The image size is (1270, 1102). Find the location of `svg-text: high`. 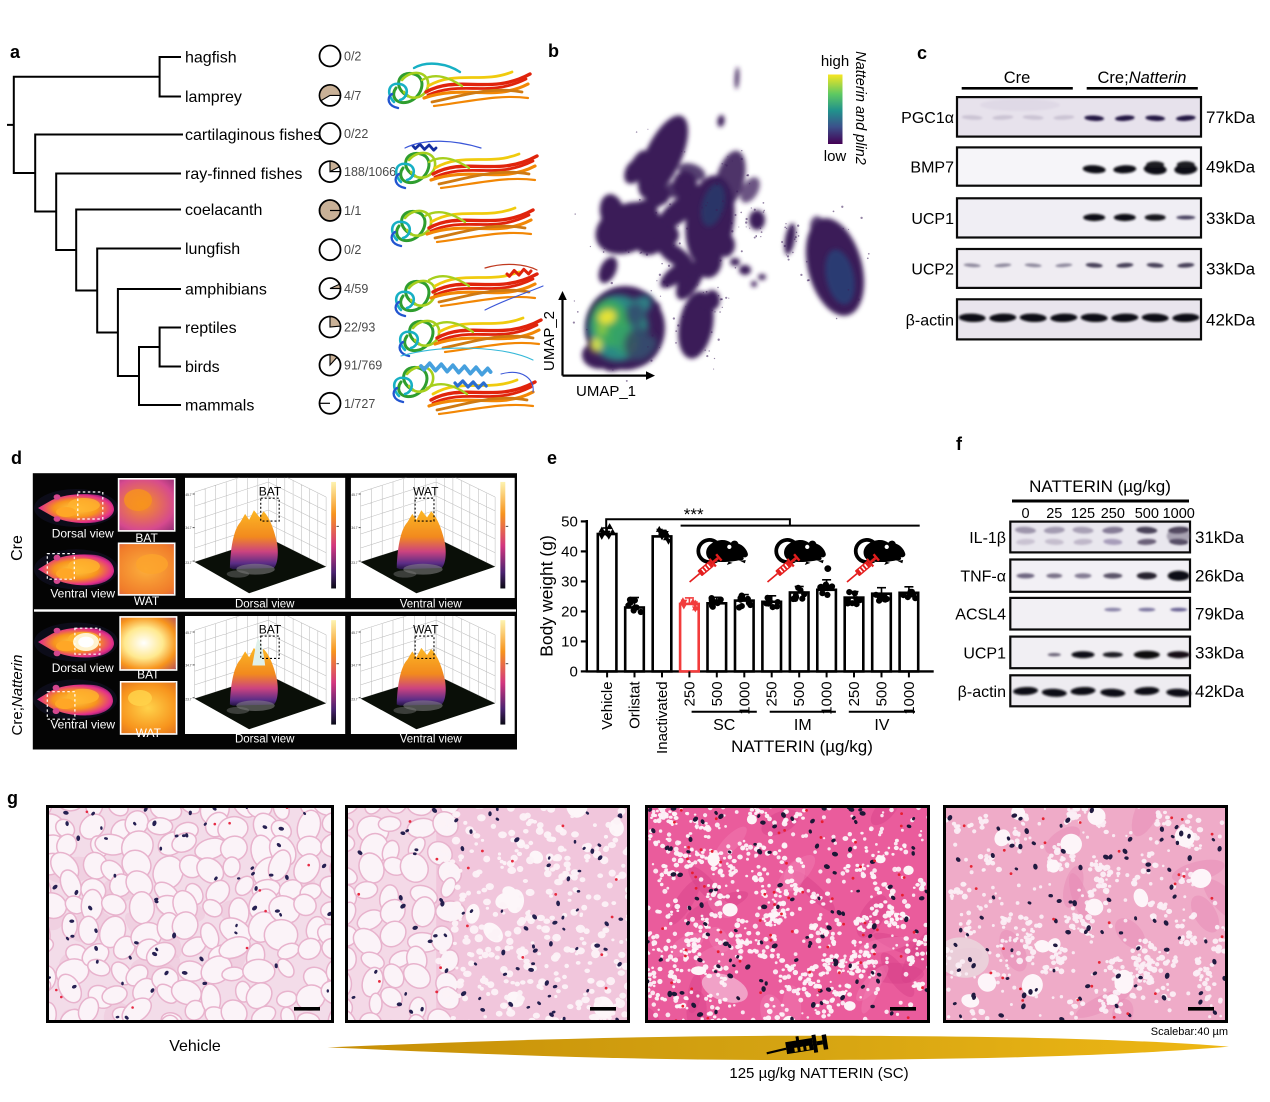

svg-text: high is located at coordinates (835, 61).